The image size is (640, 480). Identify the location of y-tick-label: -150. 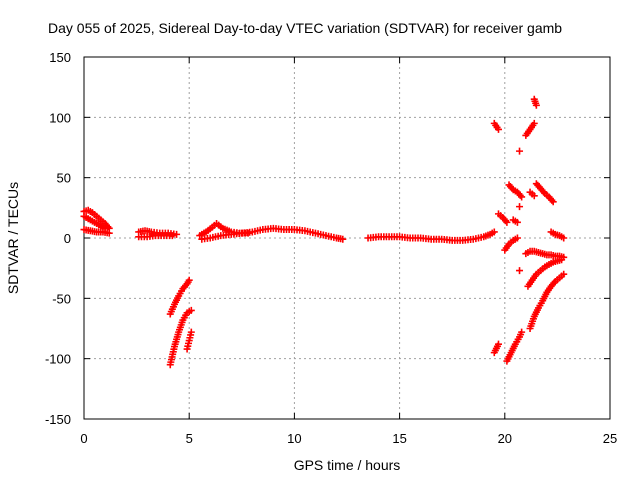
(58, 419).